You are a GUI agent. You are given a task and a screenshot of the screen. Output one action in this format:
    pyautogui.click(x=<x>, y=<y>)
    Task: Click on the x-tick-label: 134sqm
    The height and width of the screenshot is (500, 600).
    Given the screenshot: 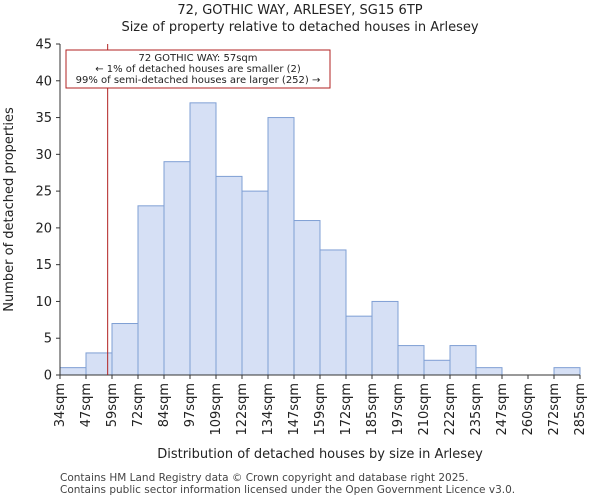 What is the action you would take?
    pyautogui.click(x=268, y=409)
    